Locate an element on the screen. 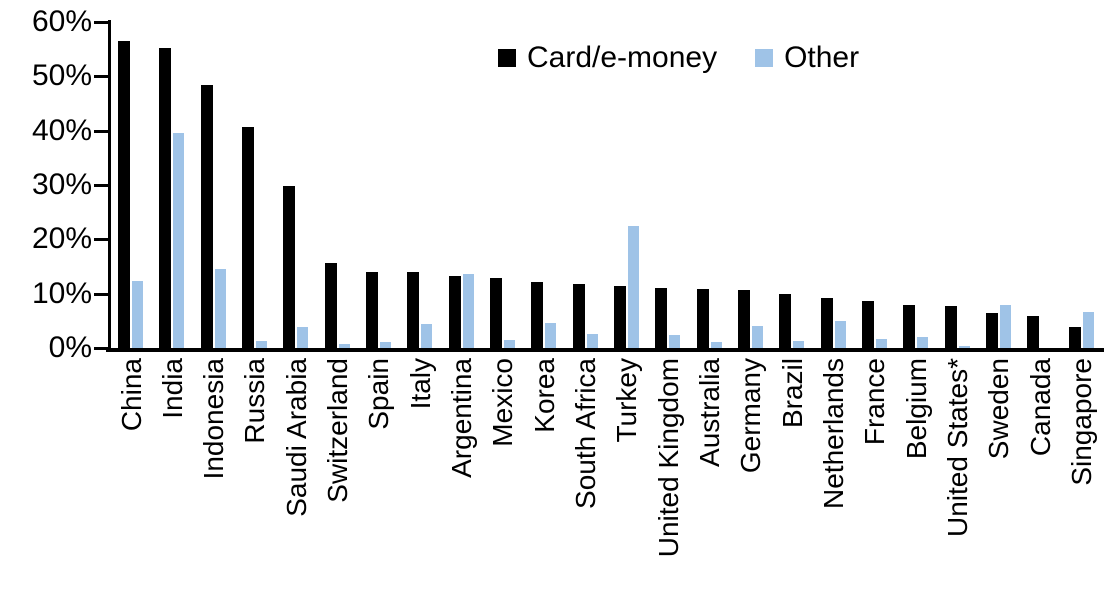  x-axis-label-australia: Australia is located at coordinates (710, 412).